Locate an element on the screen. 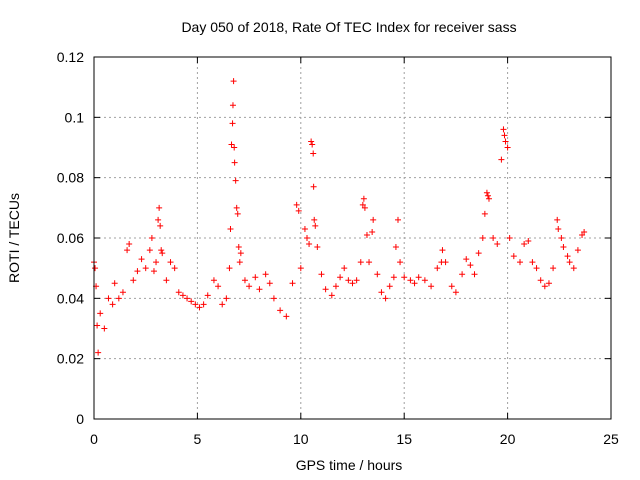 Image resolution: width=640 pixels, height=480 pixels. y-tick-label: 0.1 is located at coordinates (75, 117).